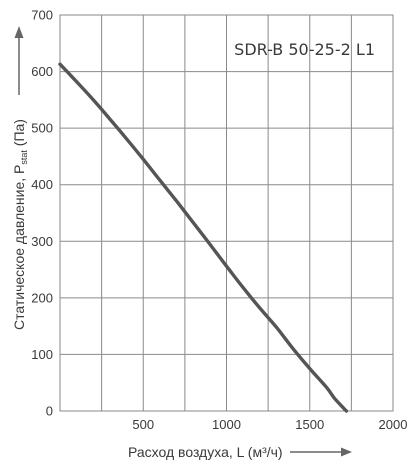 Image resolution: width=411 pixels, height=476 pixels. Describe the element at coordinates (205, 452) in the screenshot. I see `x-axis-label: Расход воздуха, L (м³/ч)` at that location.